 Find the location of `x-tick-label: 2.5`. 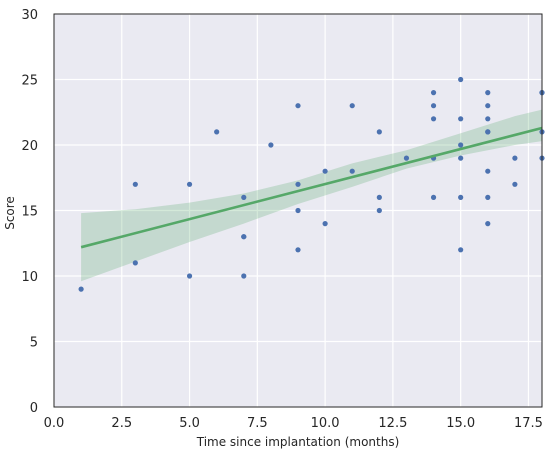

x-tick-label: 2.5 is located at coordinates (121, 423).